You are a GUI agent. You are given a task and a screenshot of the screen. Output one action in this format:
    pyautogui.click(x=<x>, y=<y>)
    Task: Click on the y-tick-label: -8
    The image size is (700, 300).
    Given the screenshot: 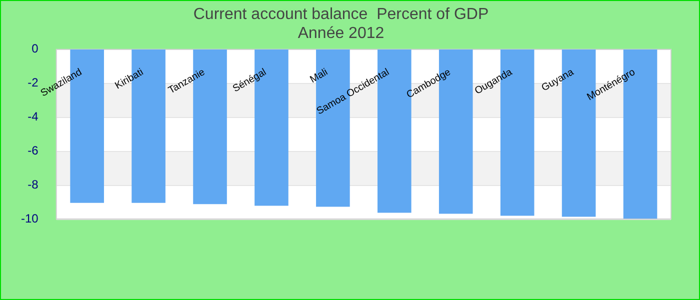 What is the action you would take?
    pyautogui.click(x=33, y=184)
    